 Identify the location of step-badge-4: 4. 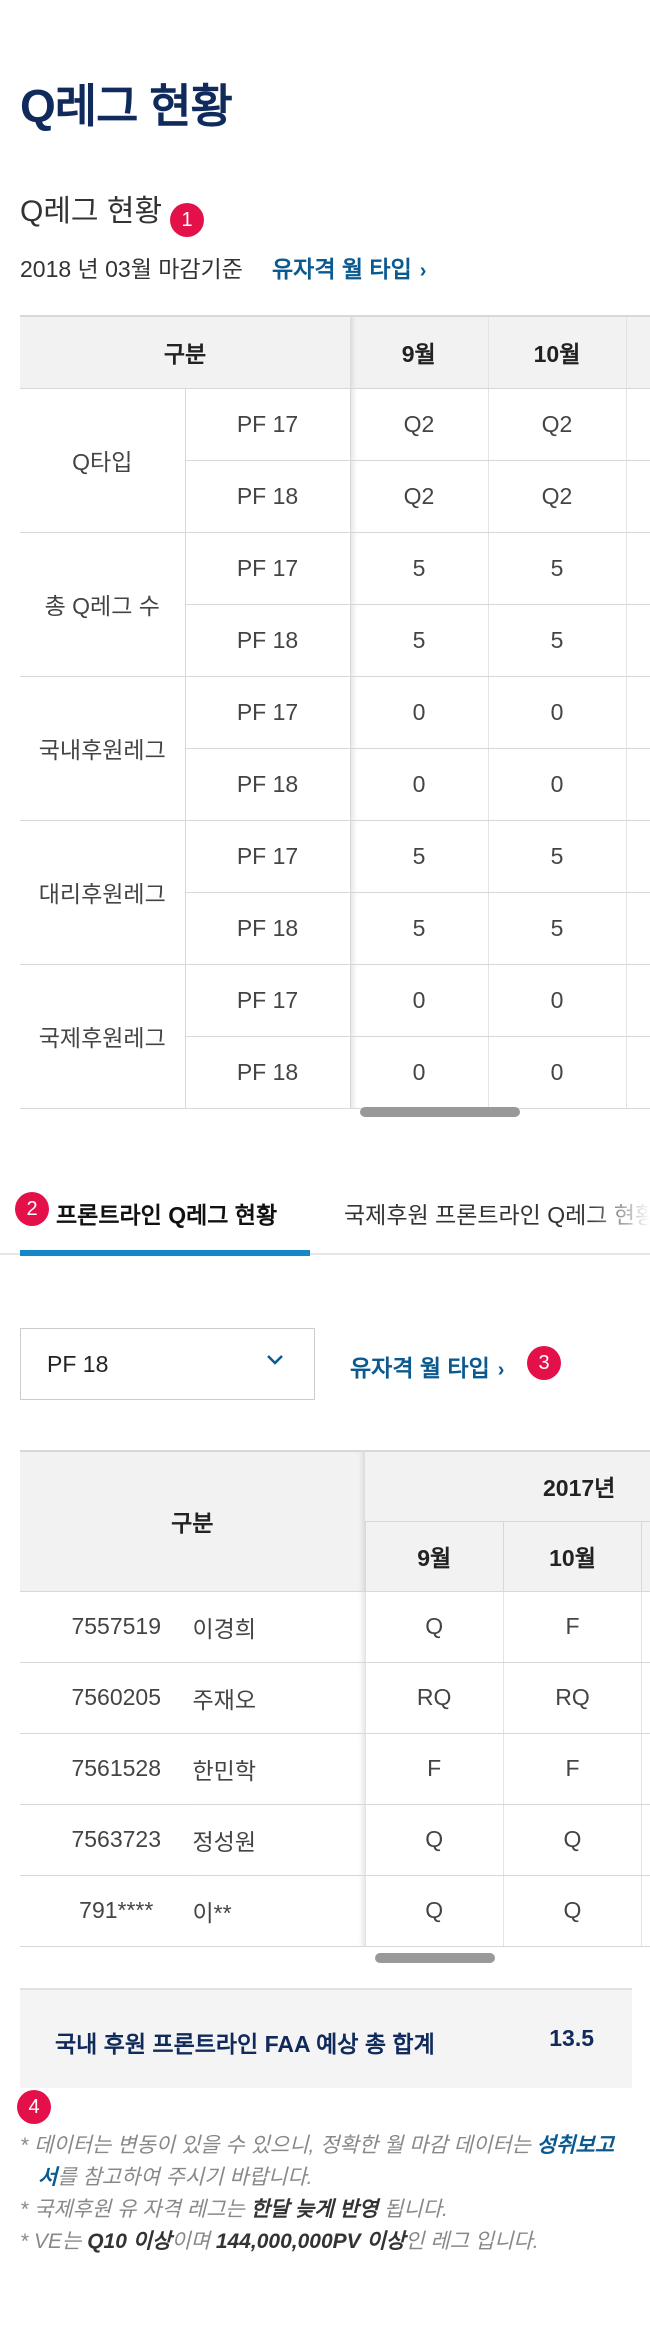
(34, 2107).